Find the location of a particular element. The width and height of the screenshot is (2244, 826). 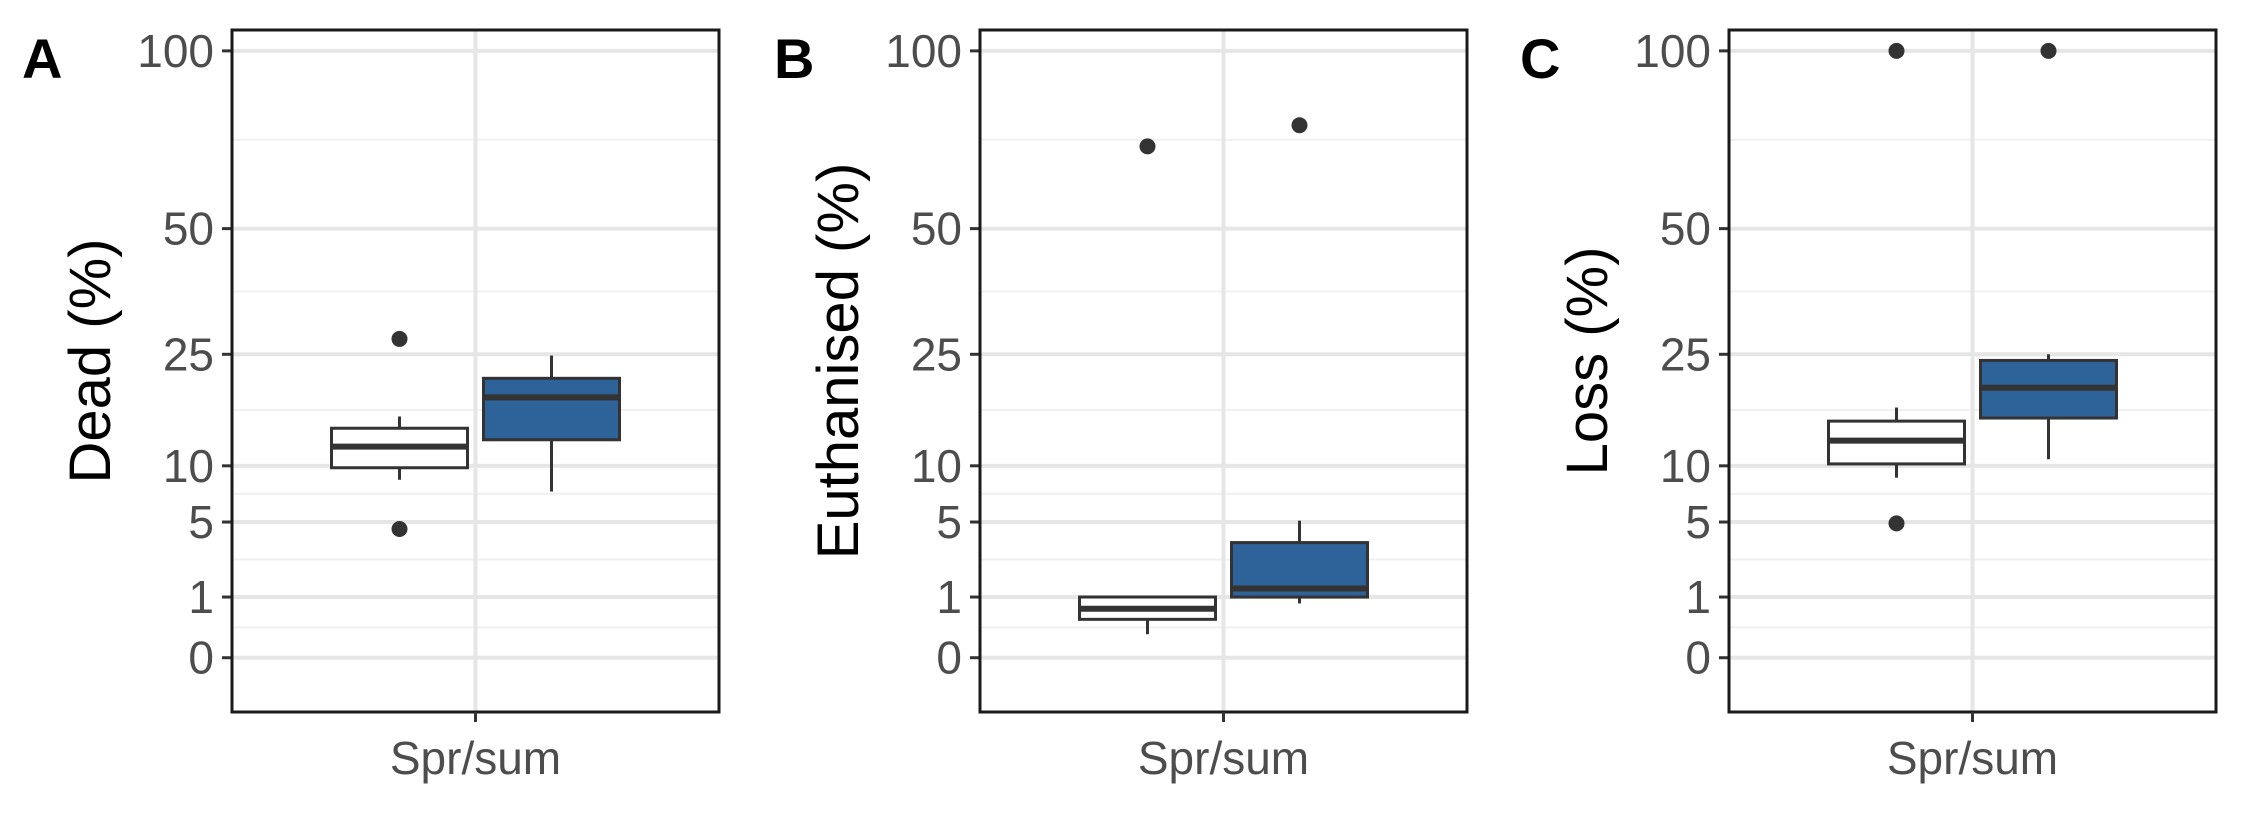

panel-label: C is located at coordinates (1540, 58).